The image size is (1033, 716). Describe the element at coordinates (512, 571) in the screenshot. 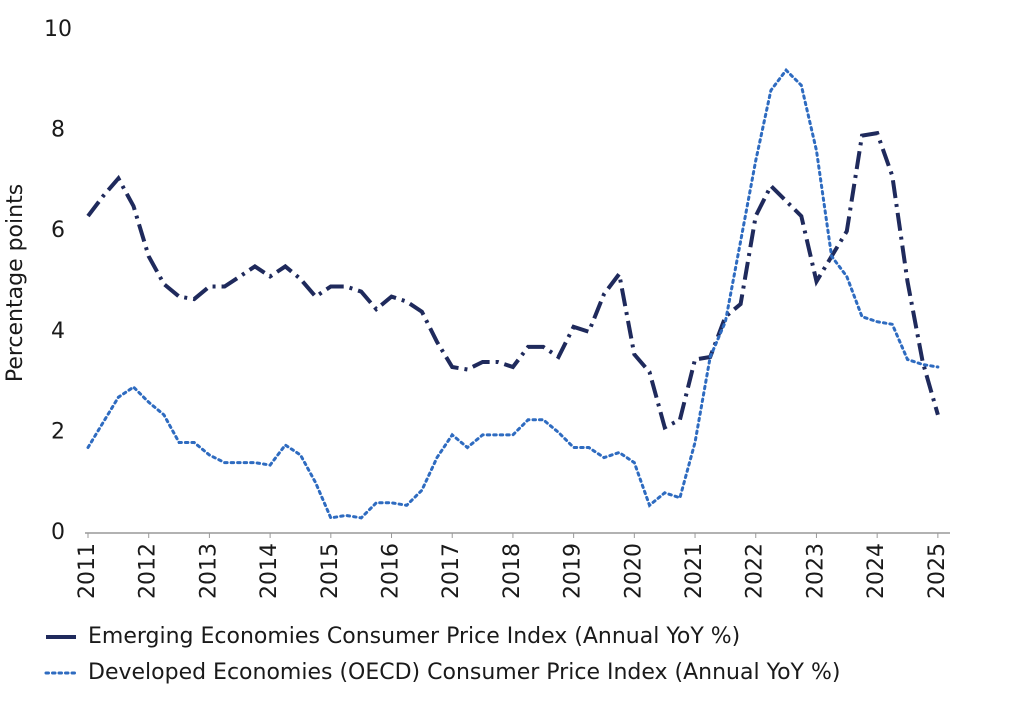

I see `x-tick-label: 2018` at that location.